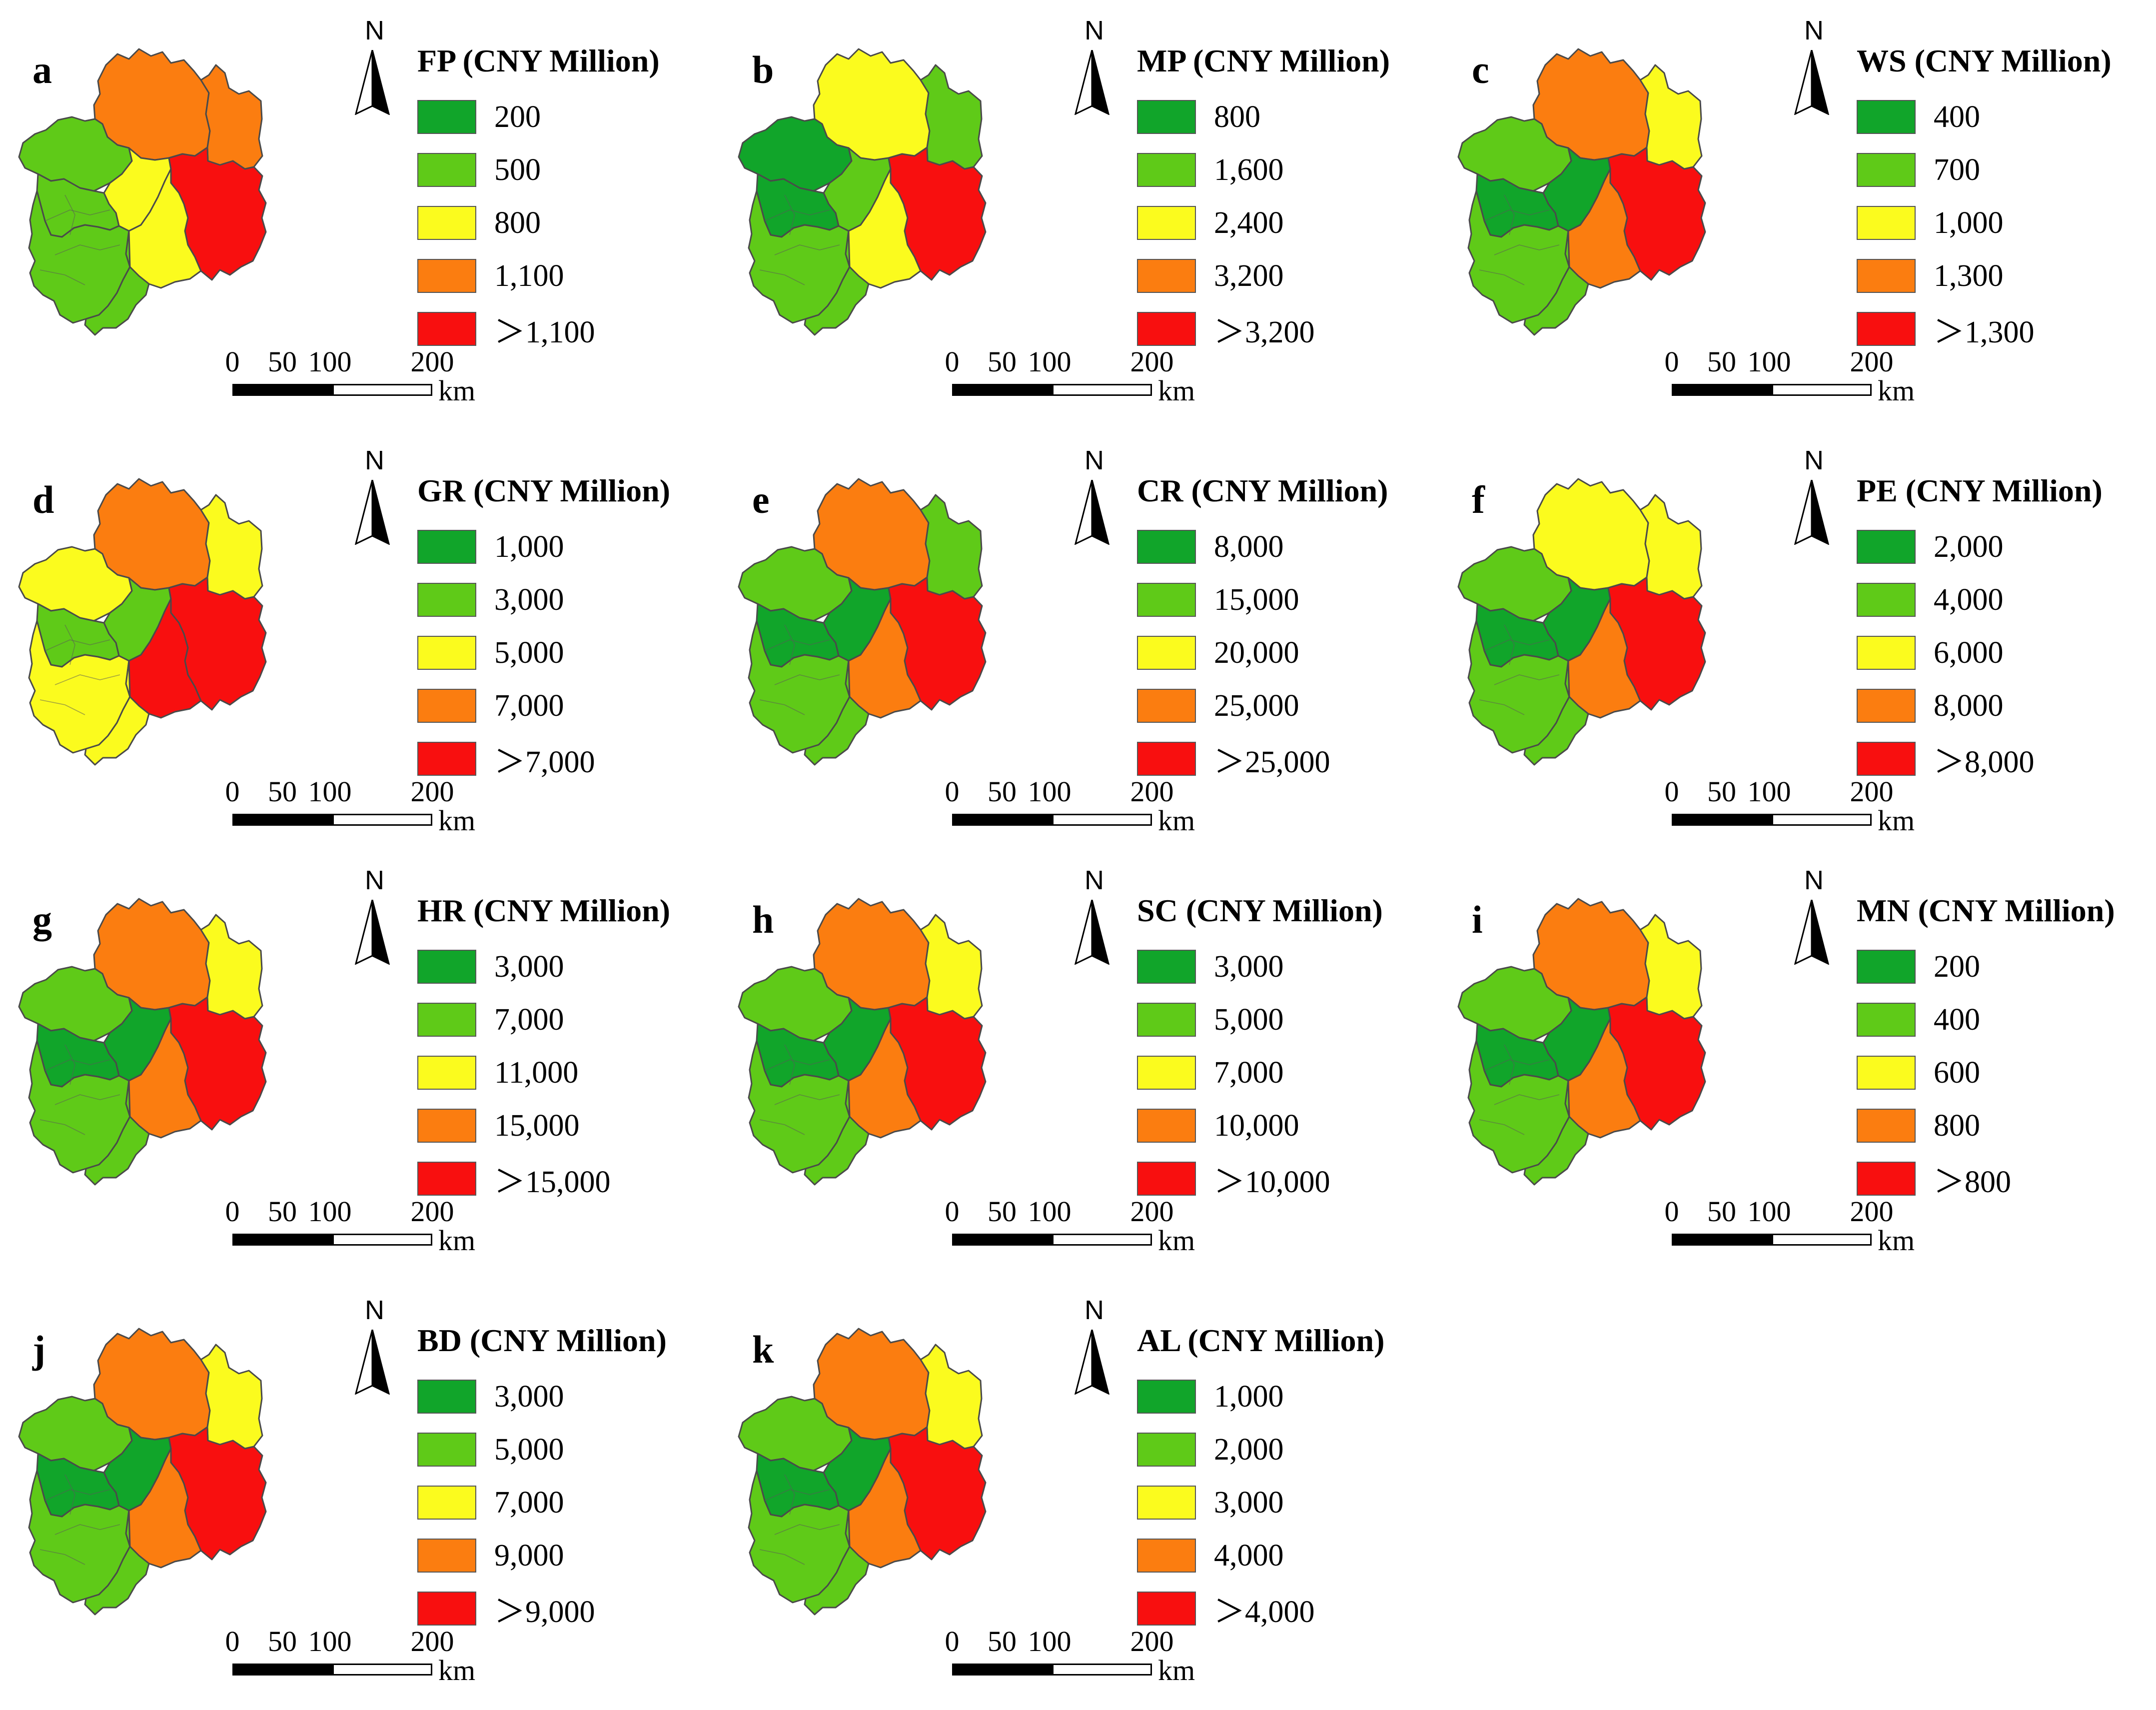 The width and height of the screenshot is (2156, 1710). I want to click on map-panel-e: e N, so click(1074, 640).